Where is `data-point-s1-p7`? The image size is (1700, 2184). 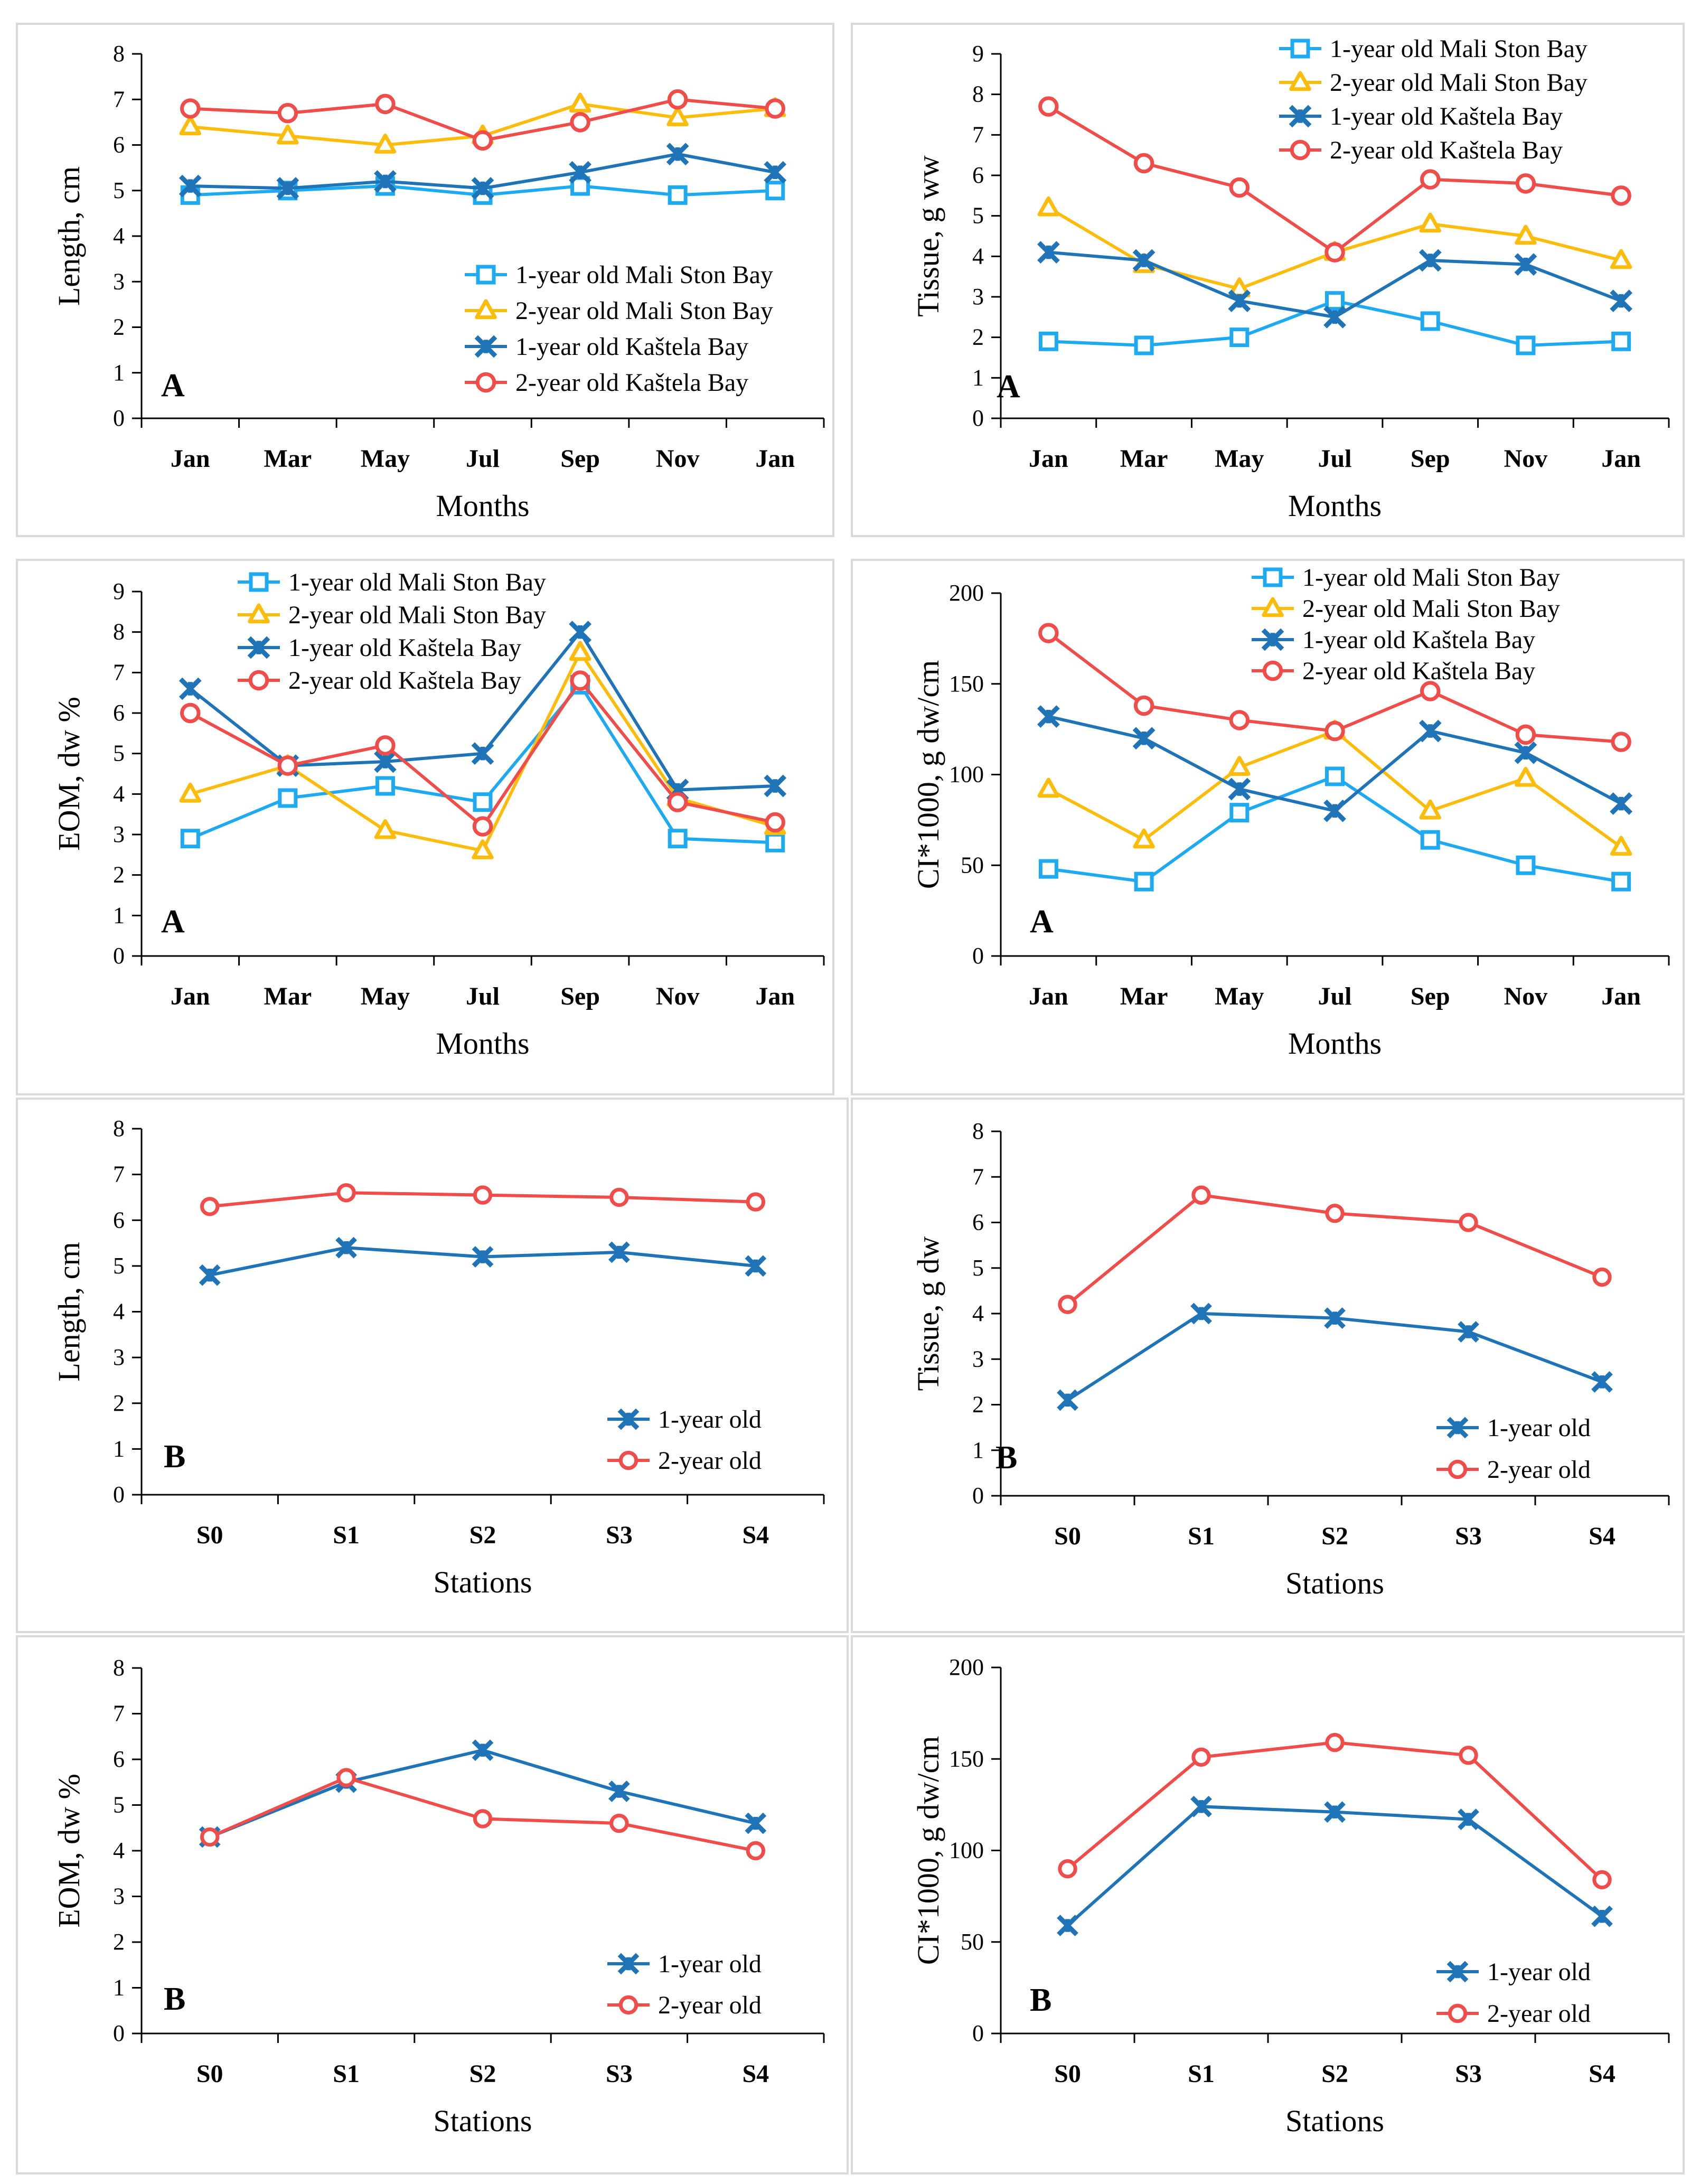 data-point-s1-p7 is located at coordinates (1621, 341).